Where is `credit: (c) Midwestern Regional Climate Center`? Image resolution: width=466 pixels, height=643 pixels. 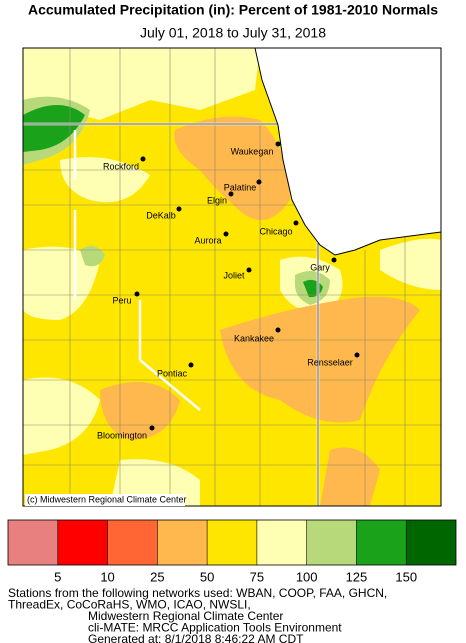 credit: (c) Midwestern Regional Climate Center is located at coordinates (107, 499).